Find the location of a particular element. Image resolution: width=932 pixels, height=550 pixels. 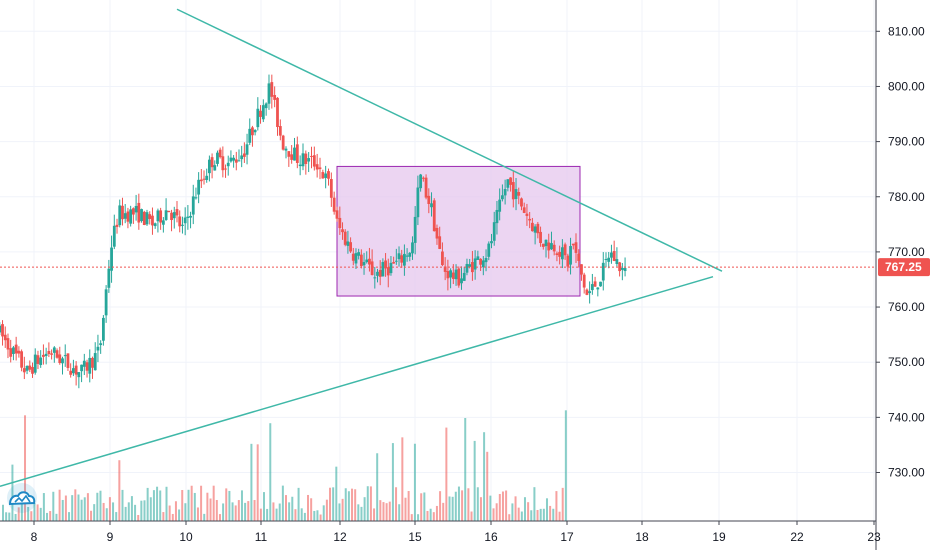

cloud-logo-icon is located at coordinates (22, 498).